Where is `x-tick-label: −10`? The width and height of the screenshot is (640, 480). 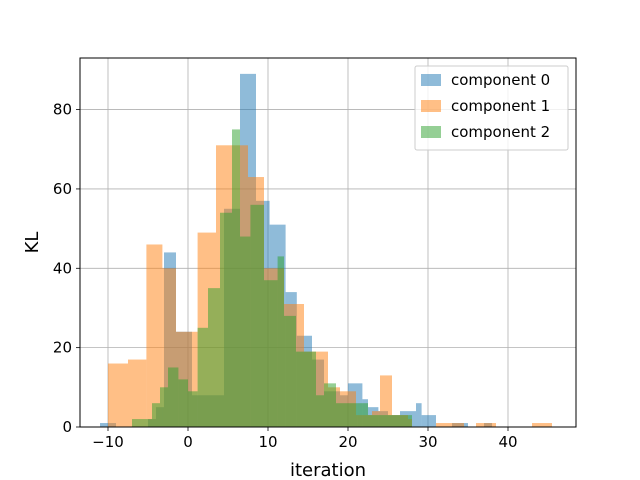 x-tick-label: −10 is located at coordinates (108, 442).